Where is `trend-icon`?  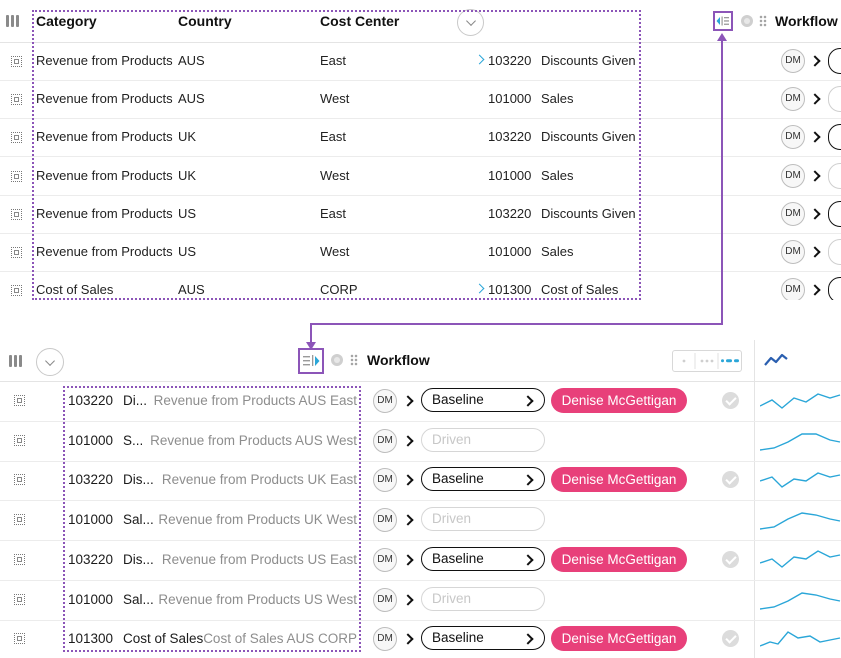 trend-icon is located at coordinates (776, 362).